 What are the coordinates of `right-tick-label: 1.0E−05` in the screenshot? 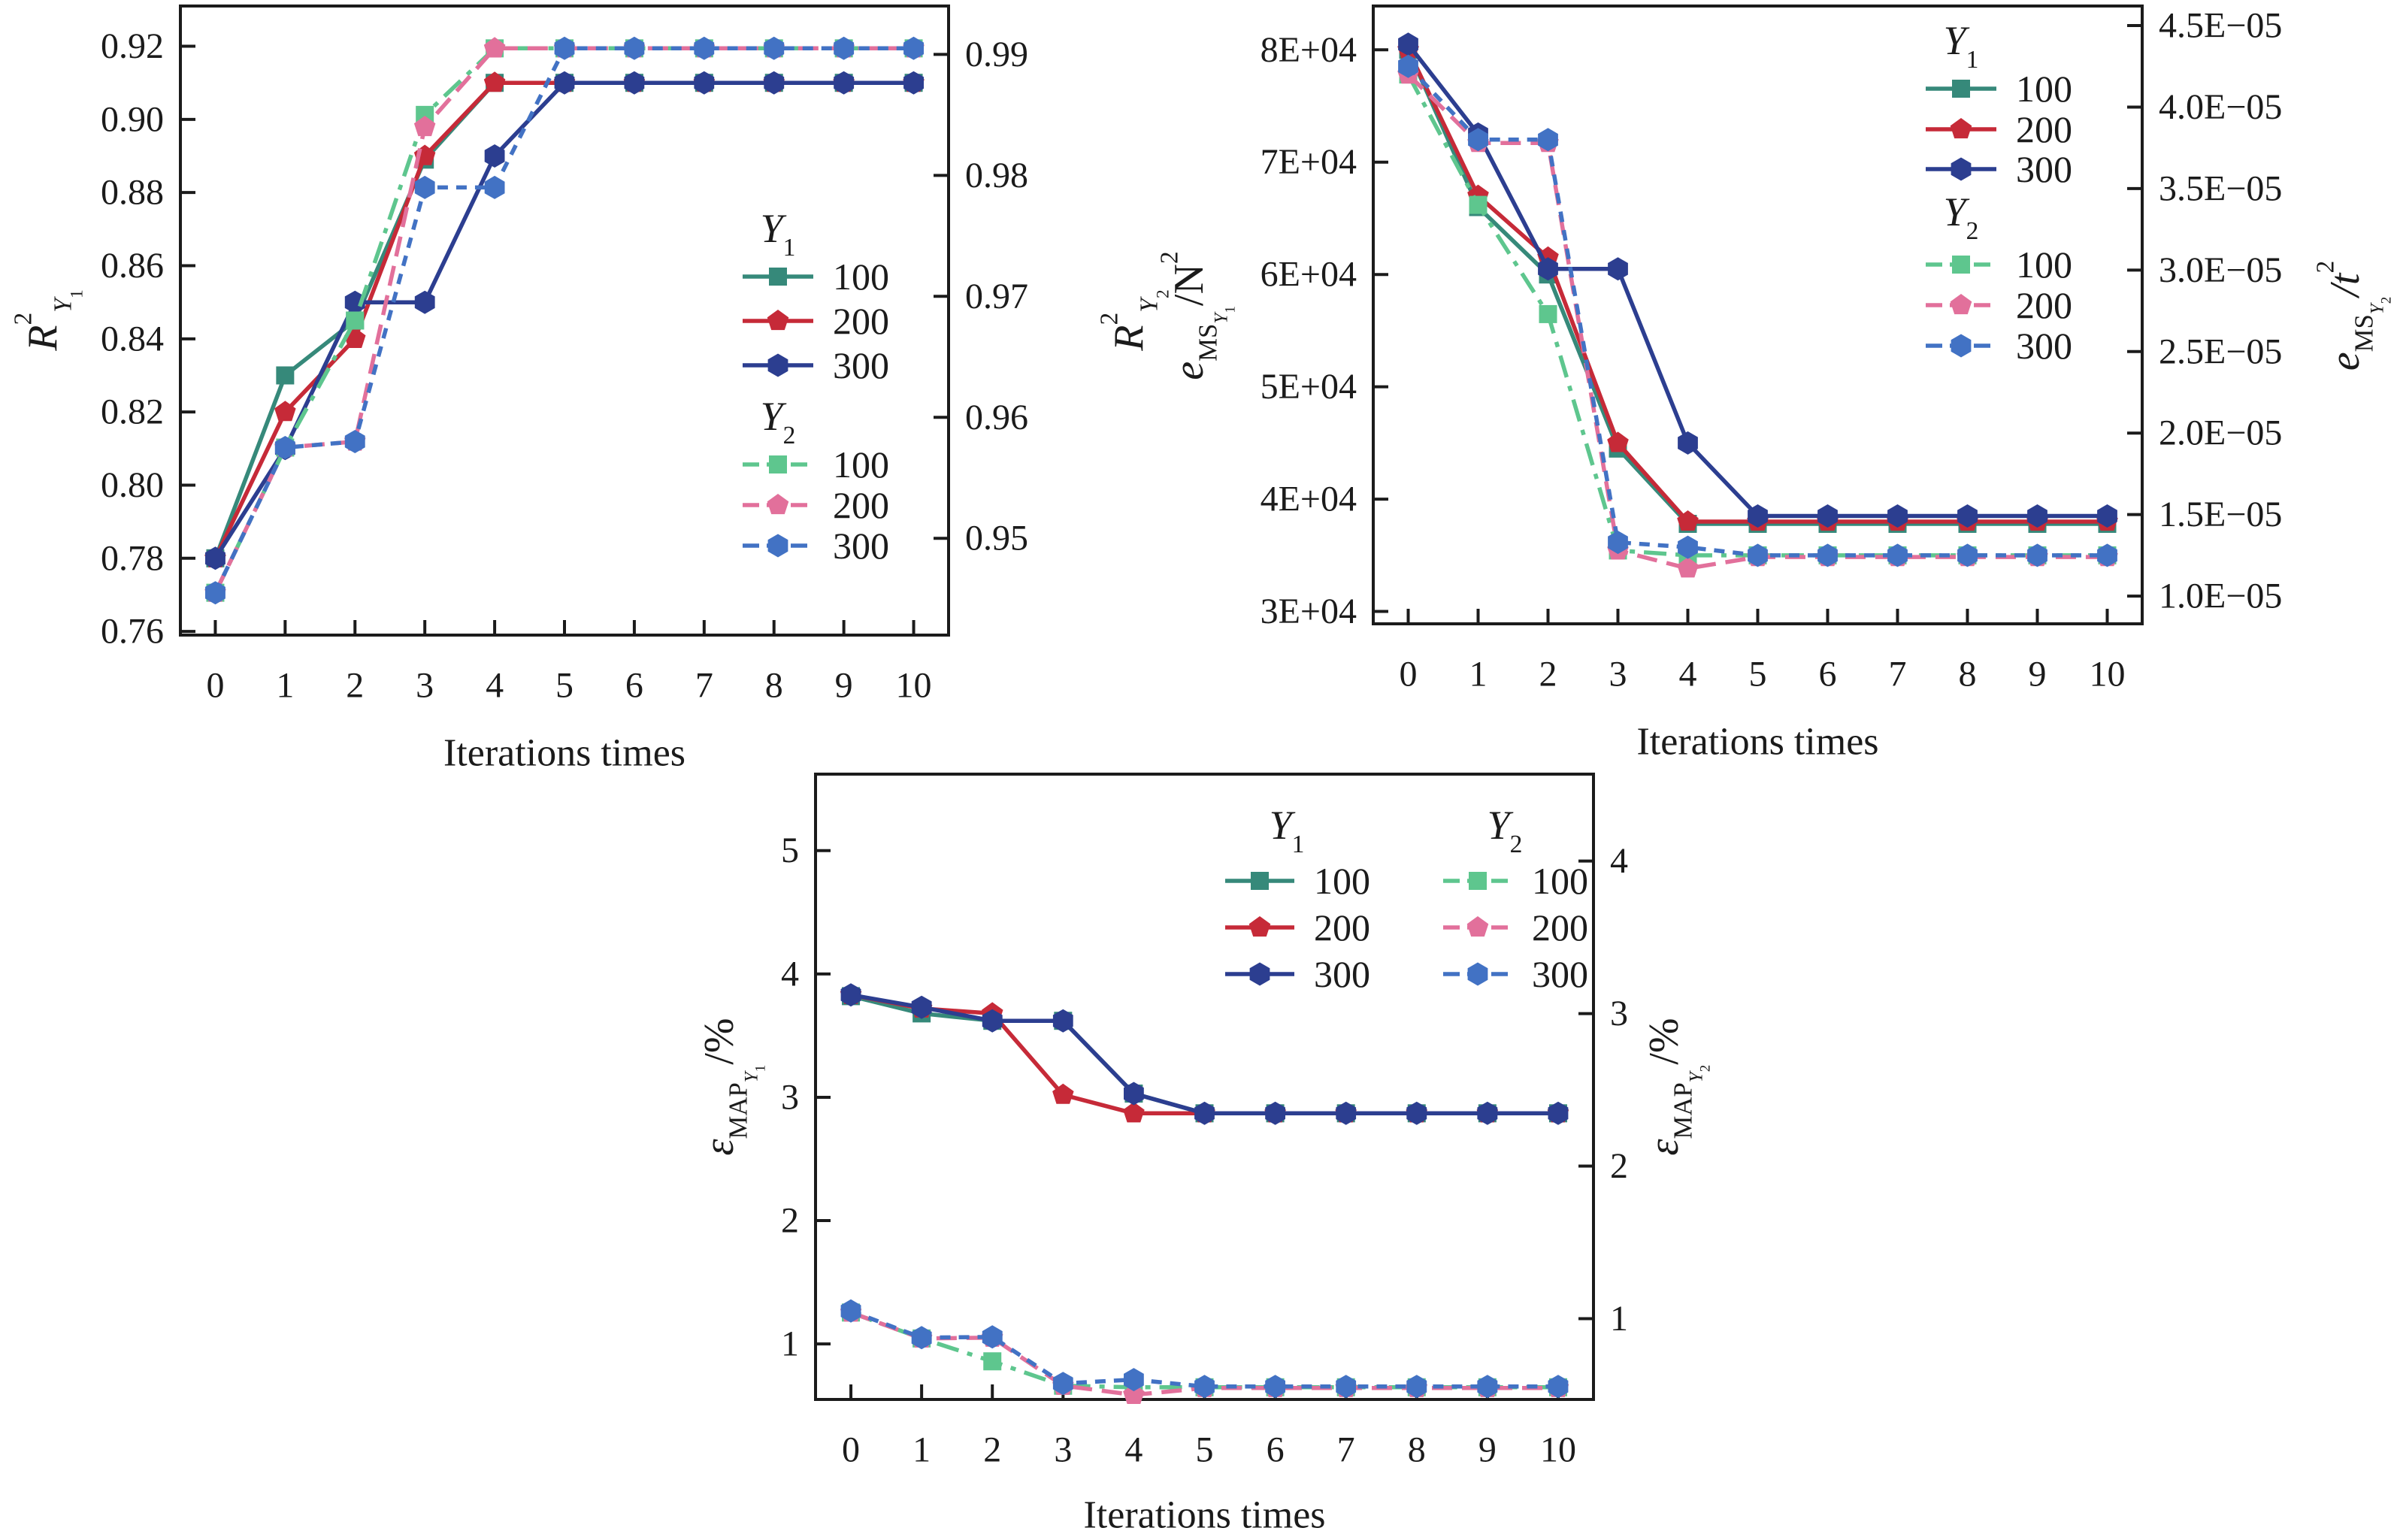 It's located at (2220, 596).